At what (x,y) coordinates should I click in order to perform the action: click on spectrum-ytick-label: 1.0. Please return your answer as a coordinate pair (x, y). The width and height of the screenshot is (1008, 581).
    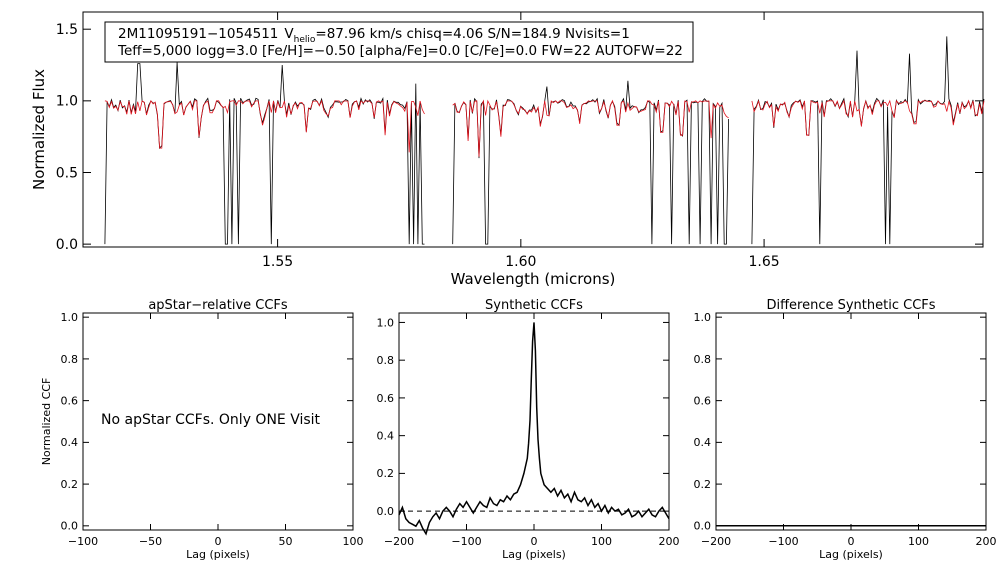
    Looking at the image, I should click on (67, 102).